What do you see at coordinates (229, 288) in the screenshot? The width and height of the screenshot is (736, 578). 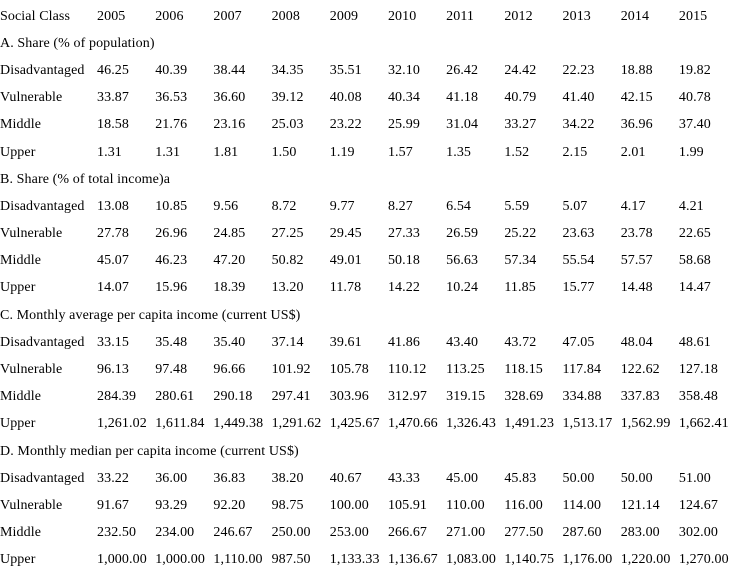 I see `data-cell: 18.39` at bounding box center [229, 288].